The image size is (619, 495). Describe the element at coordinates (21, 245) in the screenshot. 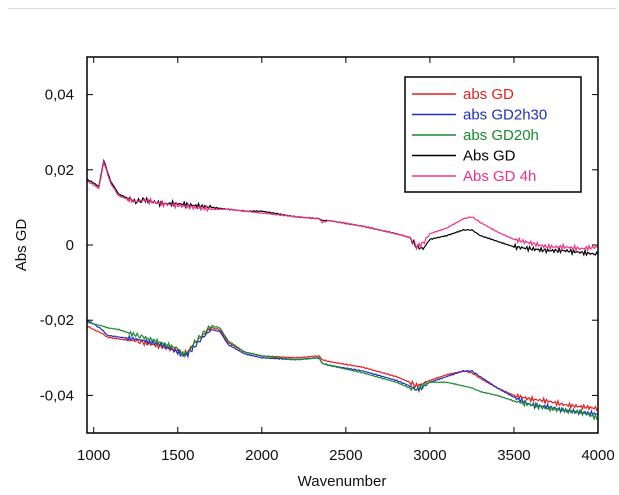

I see `y-axis-title: Abs GD` at that location.